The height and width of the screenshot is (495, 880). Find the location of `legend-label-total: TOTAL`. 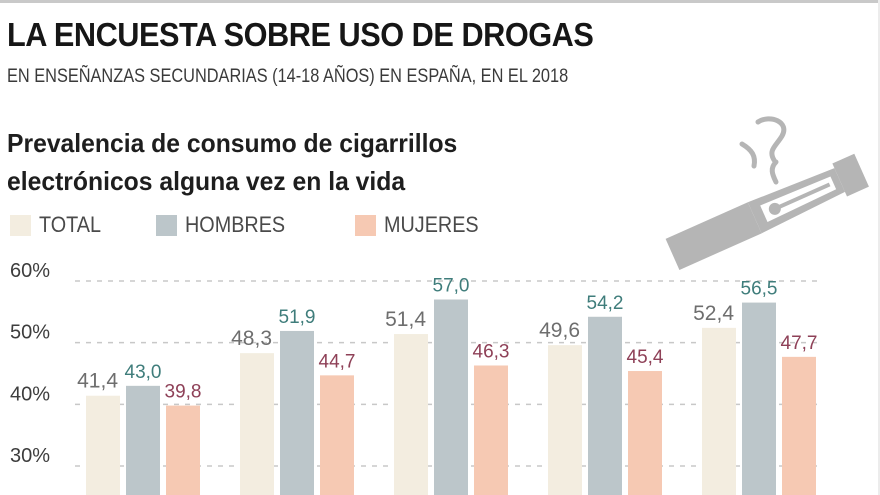

legend-label-total: TOTAL is located at coordinates (70, 224).